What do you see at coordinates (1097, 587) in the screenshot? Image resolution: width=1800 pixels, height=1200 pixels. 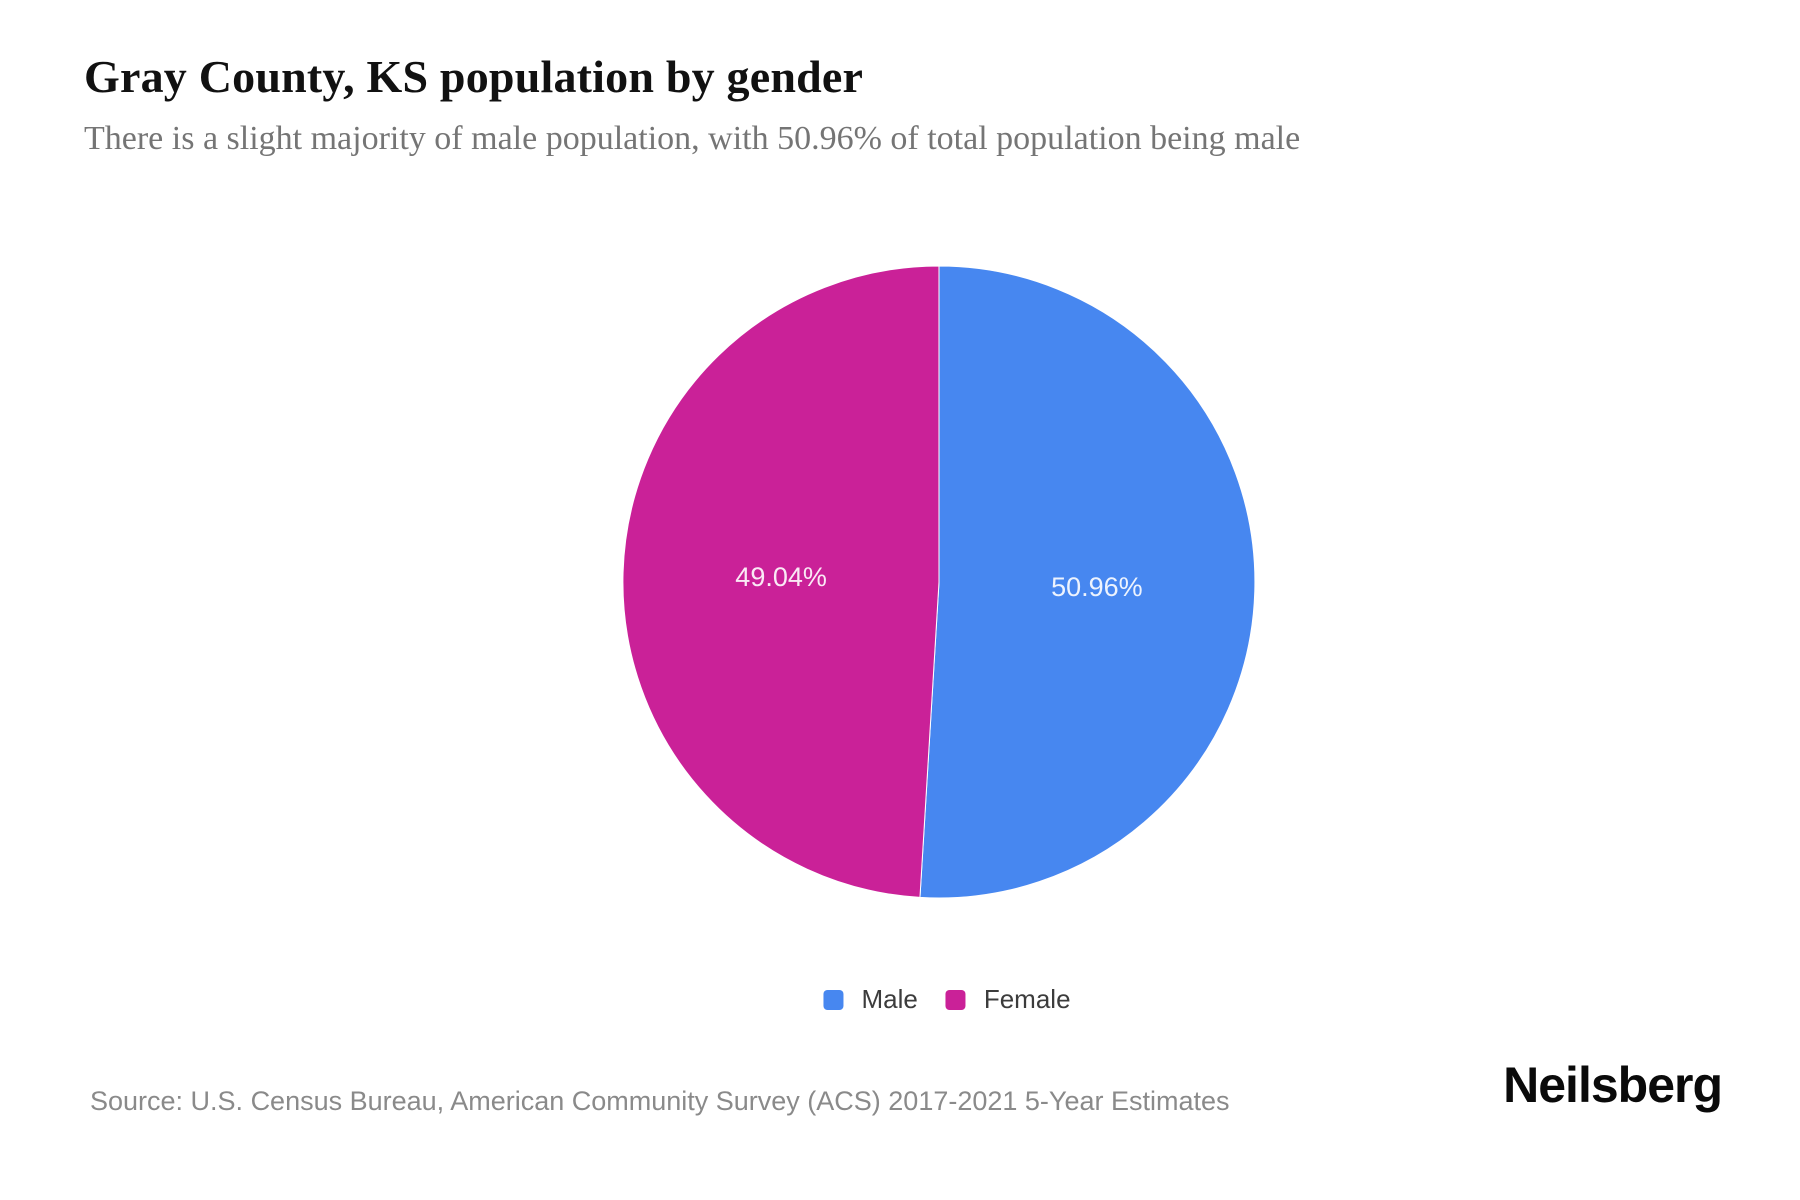 I see `pie-label-male: 50.96%` at bounding box center [1097, 587].